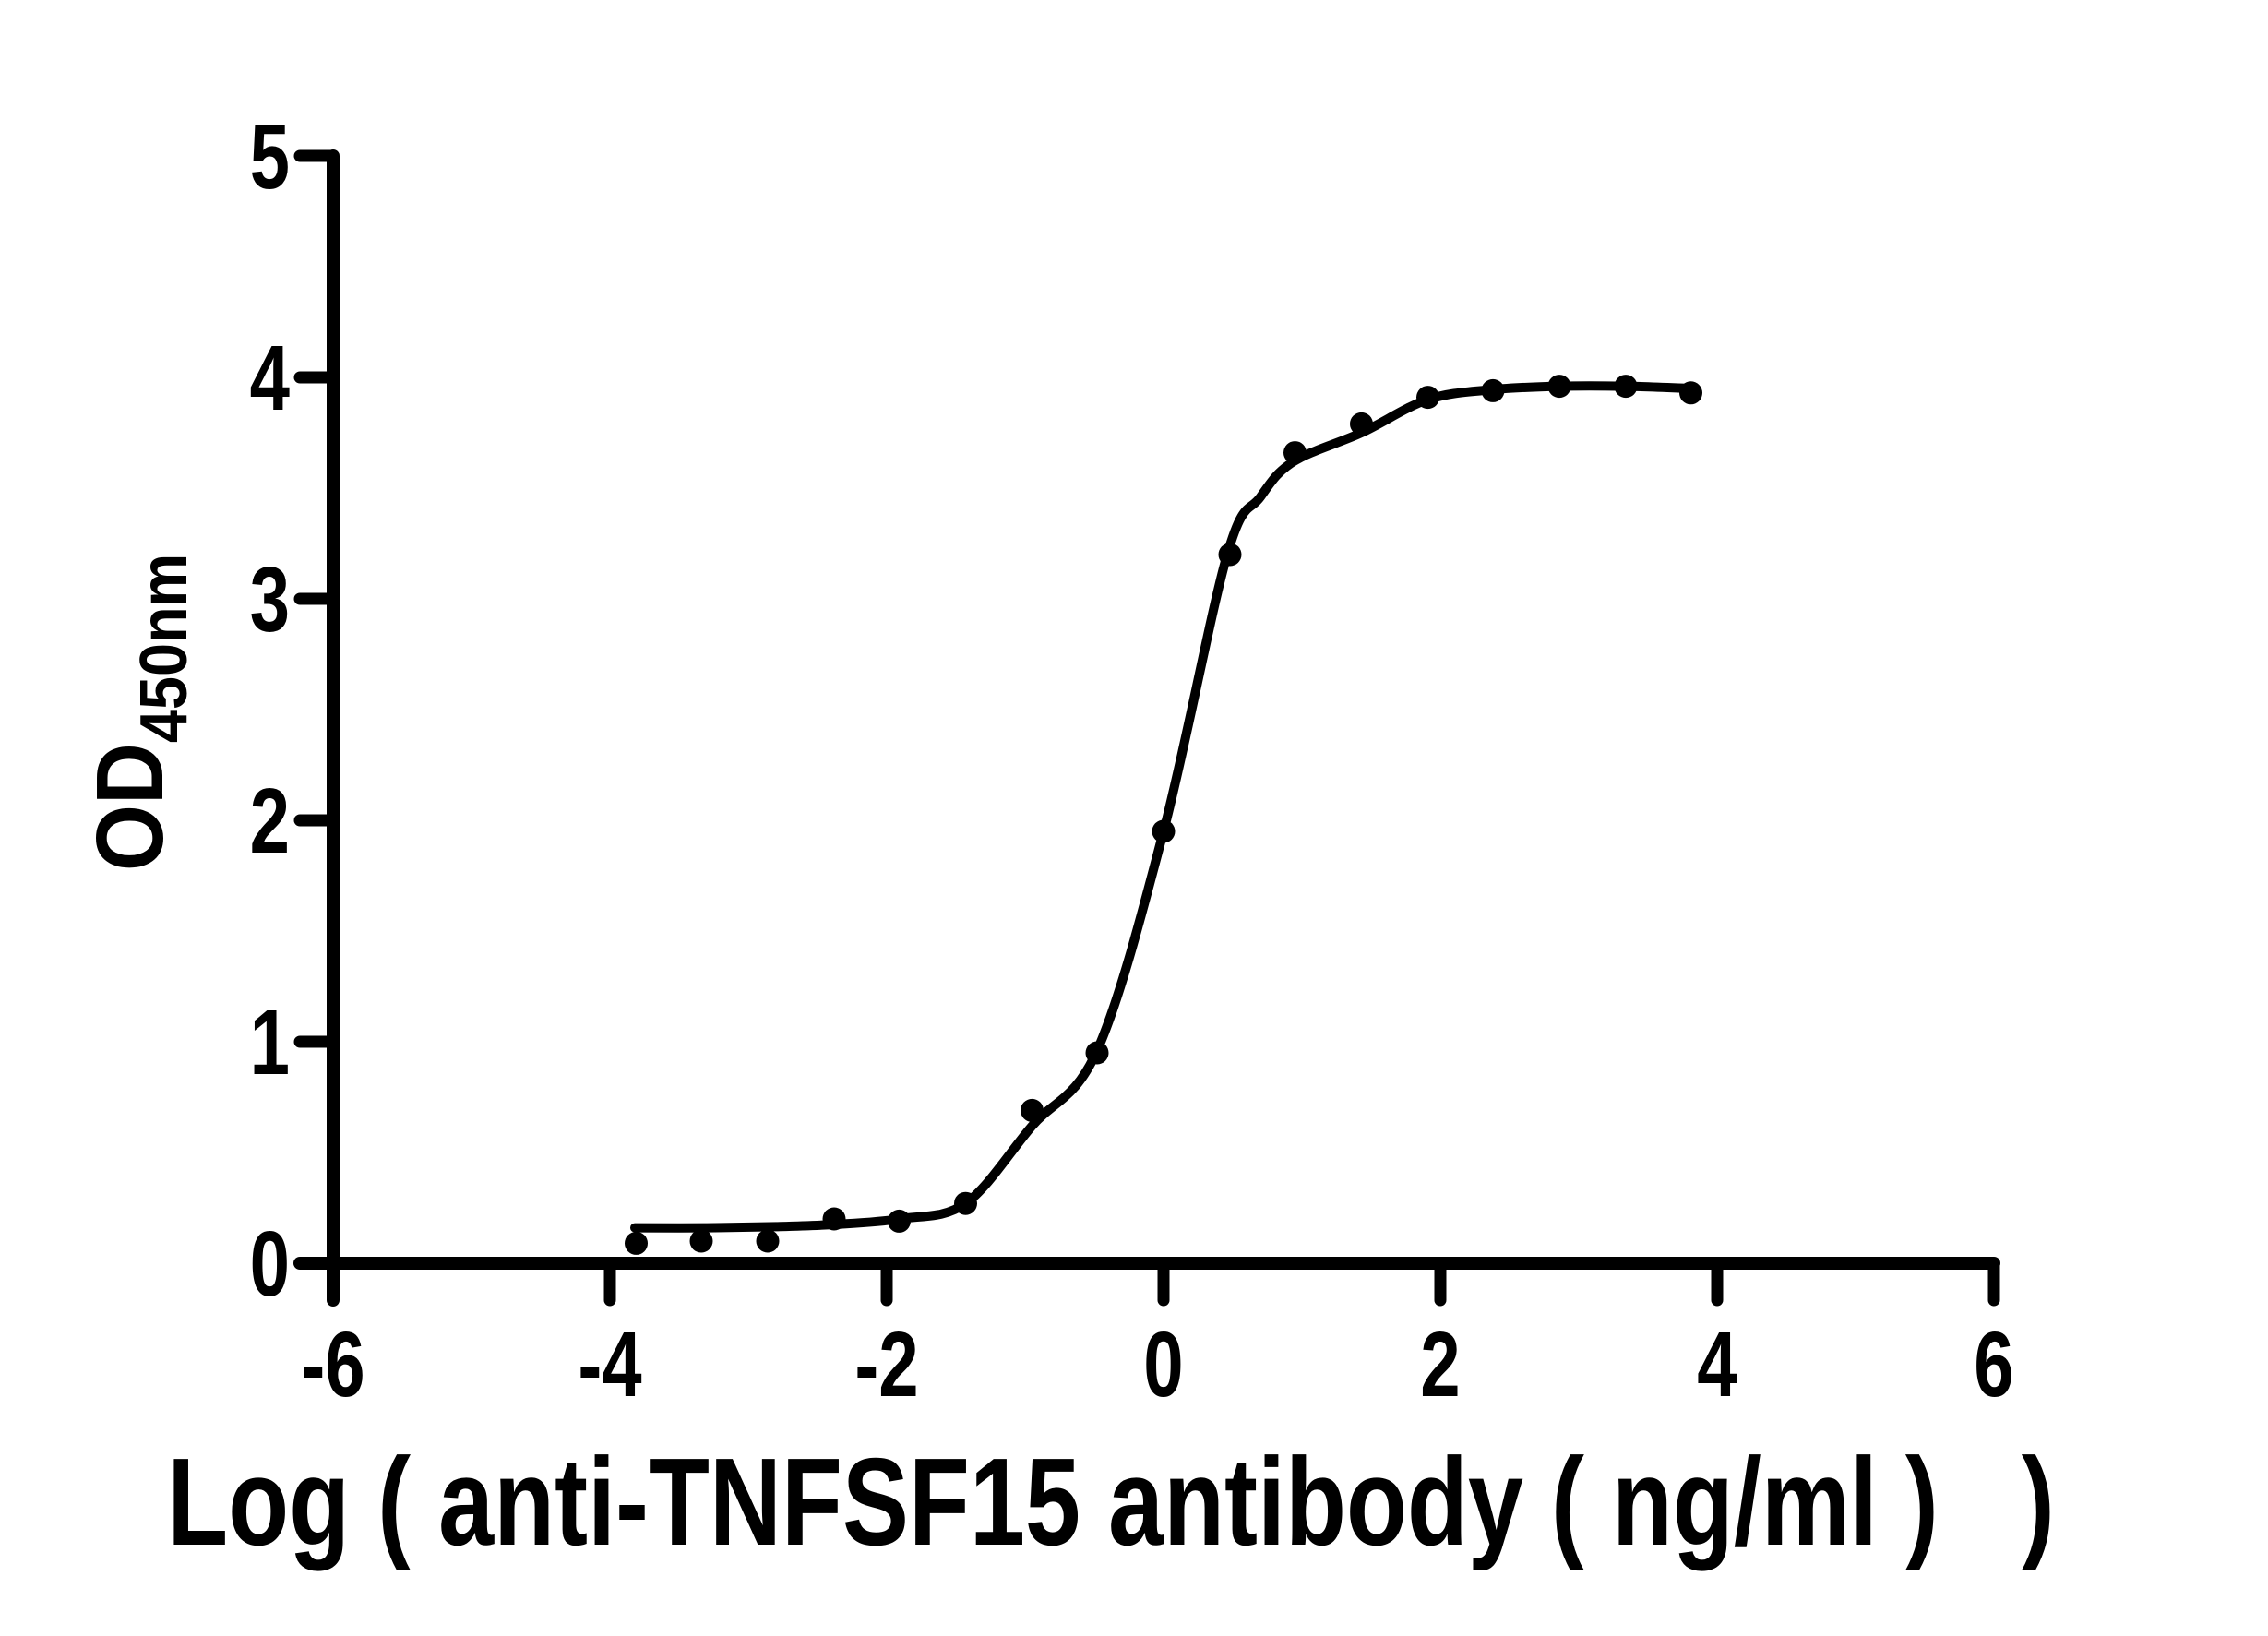  I want to click on y-tick-label: 3, so click(270, 600).